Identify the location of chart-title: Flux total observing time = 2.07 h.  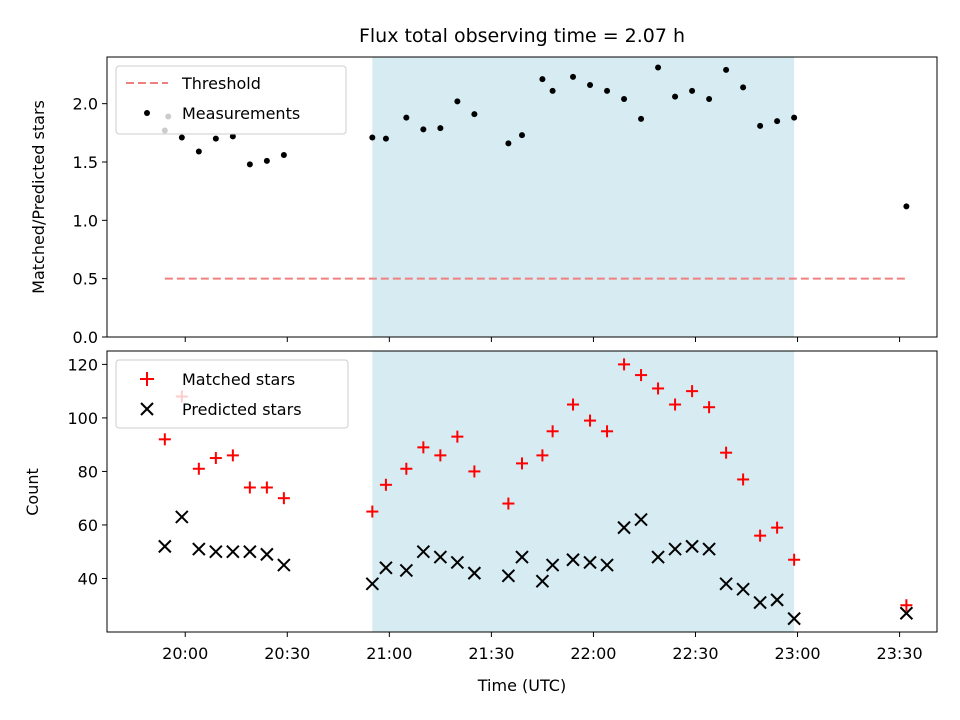
(522, 36).